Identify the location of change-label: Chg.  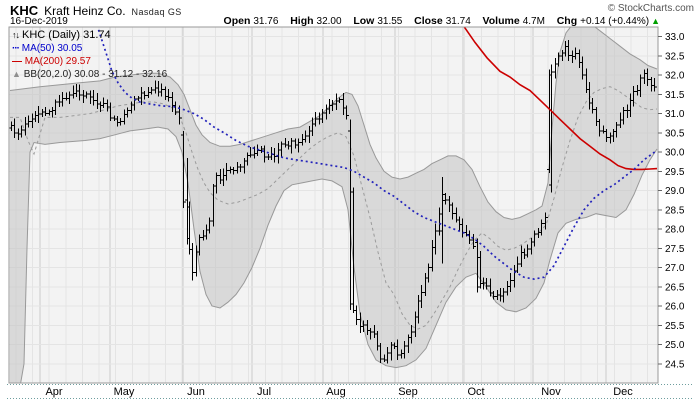
(567, 21).